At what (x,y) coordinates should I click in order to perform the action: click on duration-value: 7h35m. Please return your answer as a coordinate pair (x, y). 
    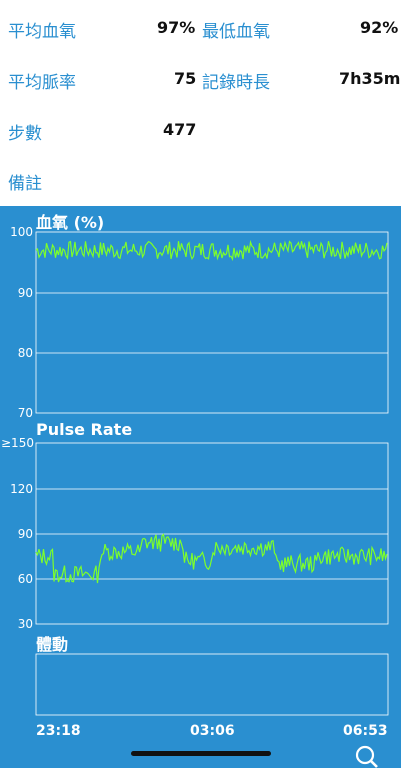
    Looking at the image, I should click on (370, 78).